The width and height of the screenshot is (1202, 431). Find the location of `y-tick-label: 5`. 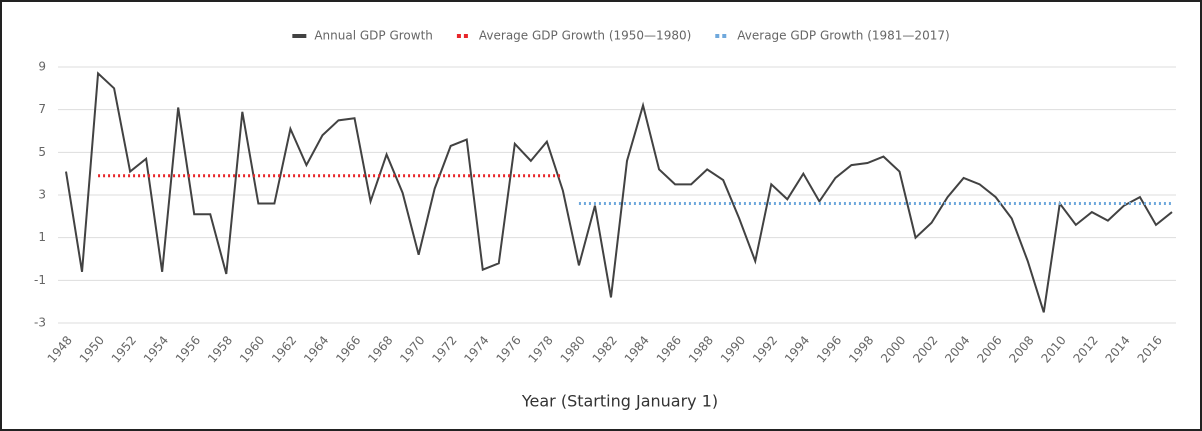

y-tick-label: 5 is located at coordinates (42, 152).